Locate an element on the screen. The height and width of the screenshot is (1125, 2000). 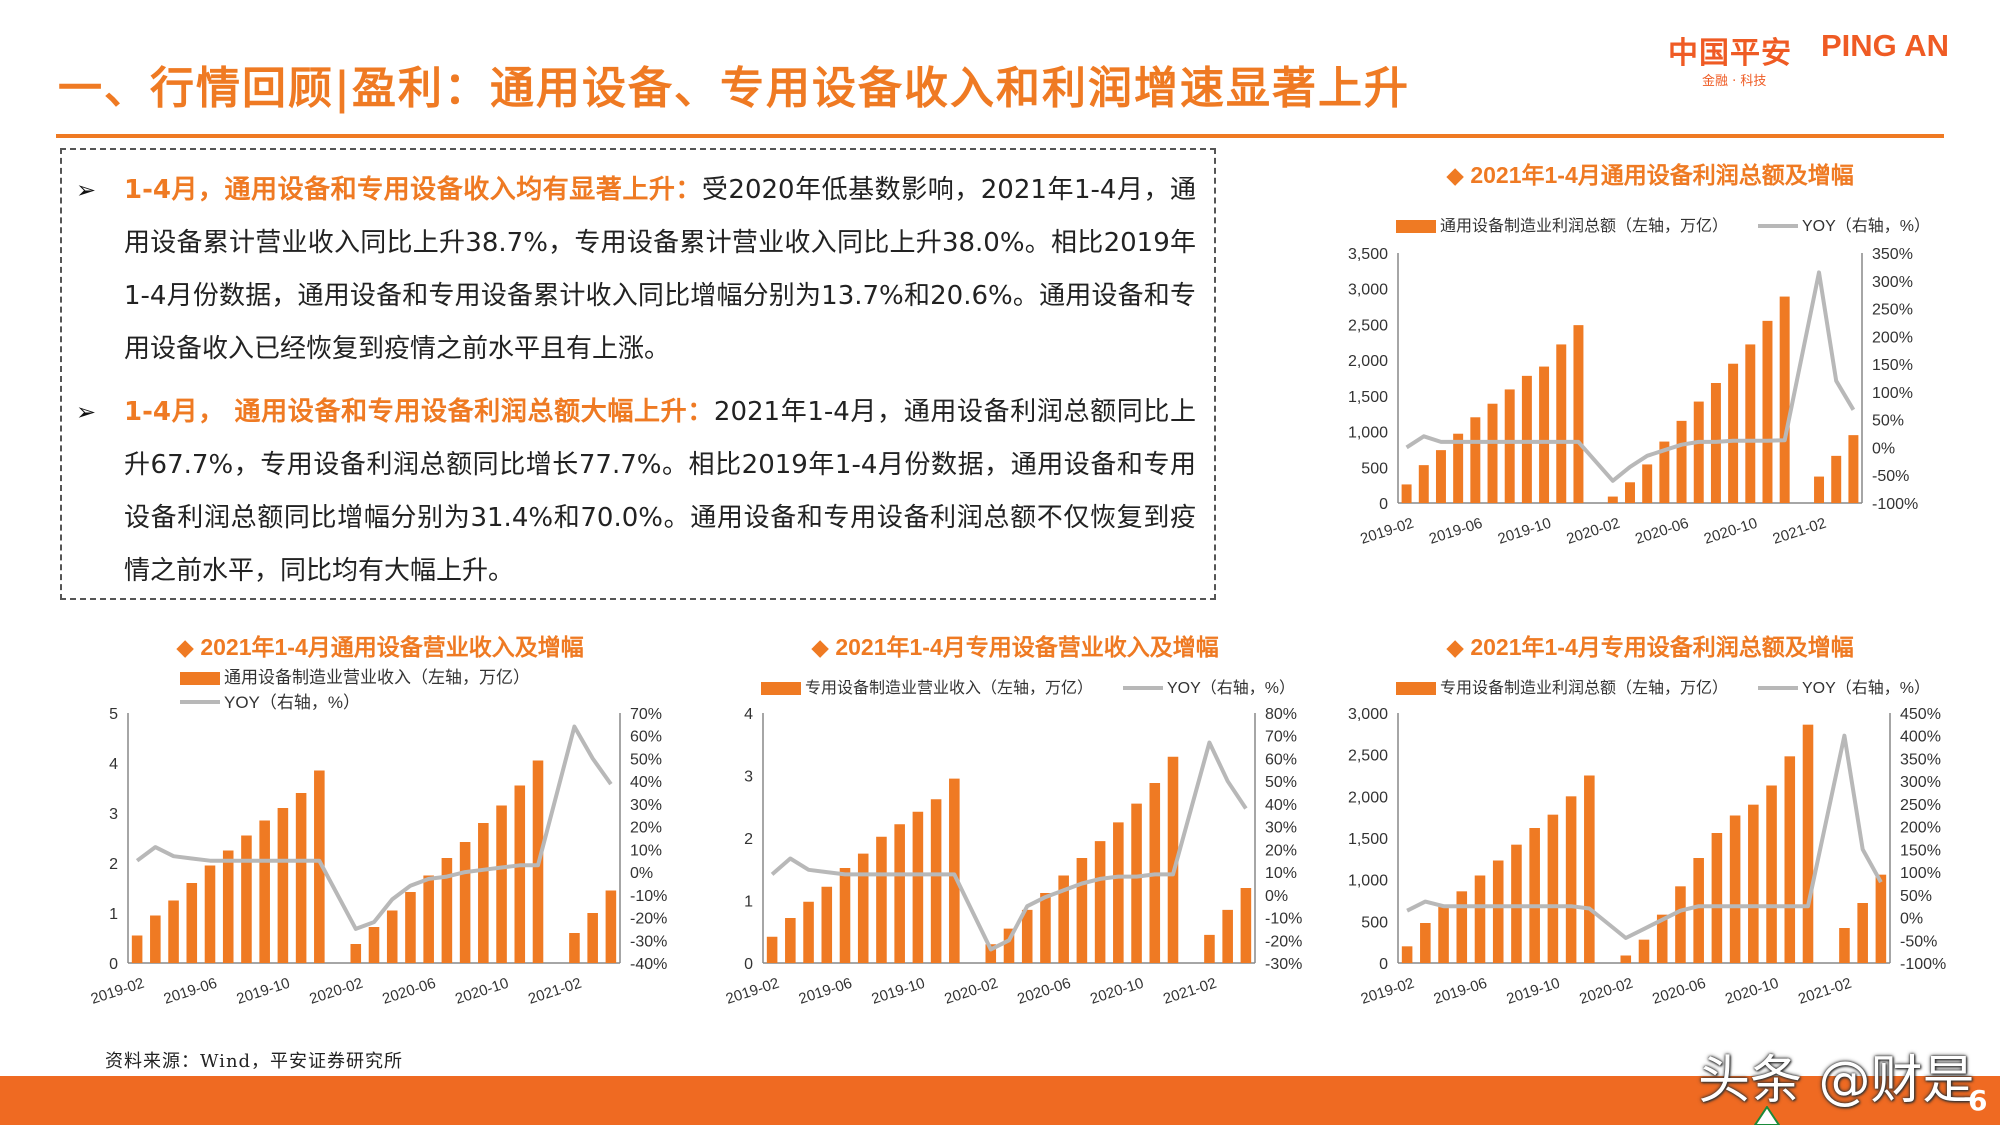
right-tick-label: 30% is located at coordinates (1281, 828).